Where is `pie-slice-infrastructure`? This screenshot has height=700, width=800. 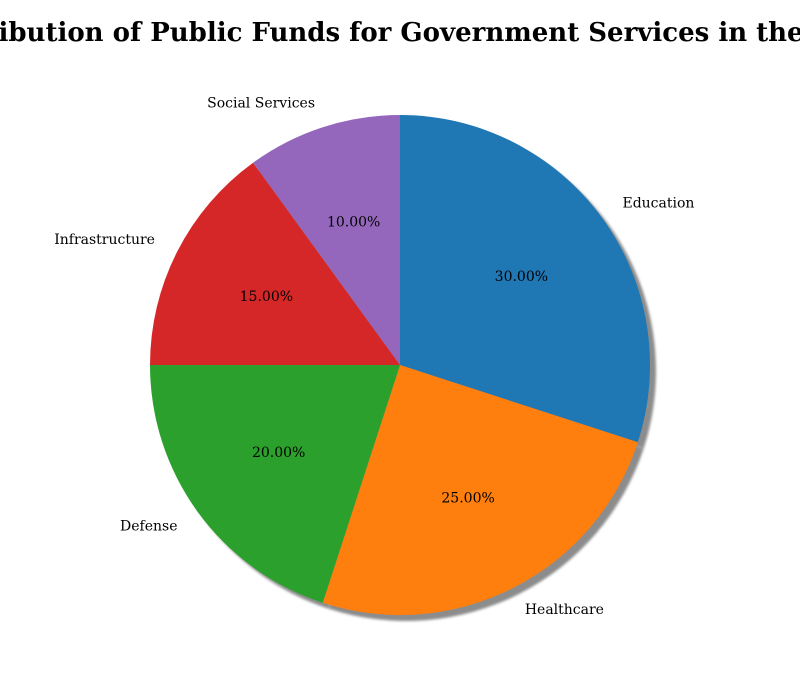 pie-slice-infrastructure is located at coordinates (275, 263).